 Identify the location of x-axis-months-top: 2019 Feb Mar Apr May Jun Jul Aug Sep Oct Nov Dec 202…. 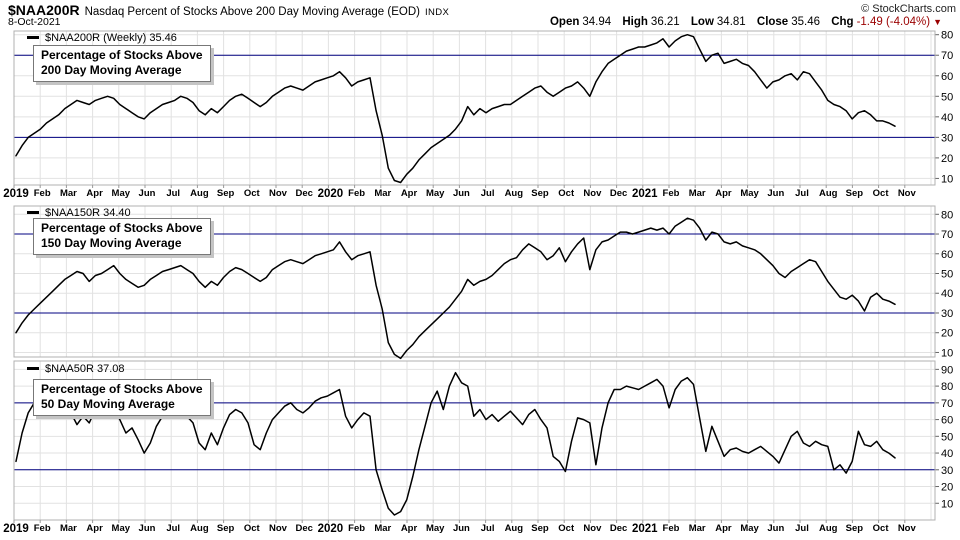
(480, 194).